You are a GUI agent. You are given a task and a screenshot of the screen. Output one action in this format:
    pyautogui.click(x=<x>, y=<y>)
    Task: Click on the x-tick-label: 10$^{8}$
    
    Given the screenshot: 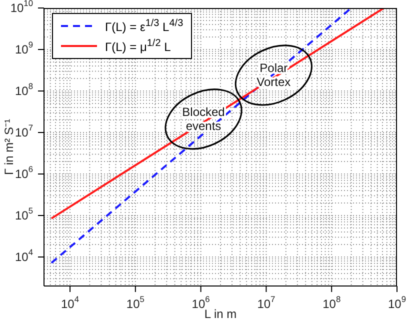 What is the action you would take?
    pyautogui.click(x=331, y=302)
    